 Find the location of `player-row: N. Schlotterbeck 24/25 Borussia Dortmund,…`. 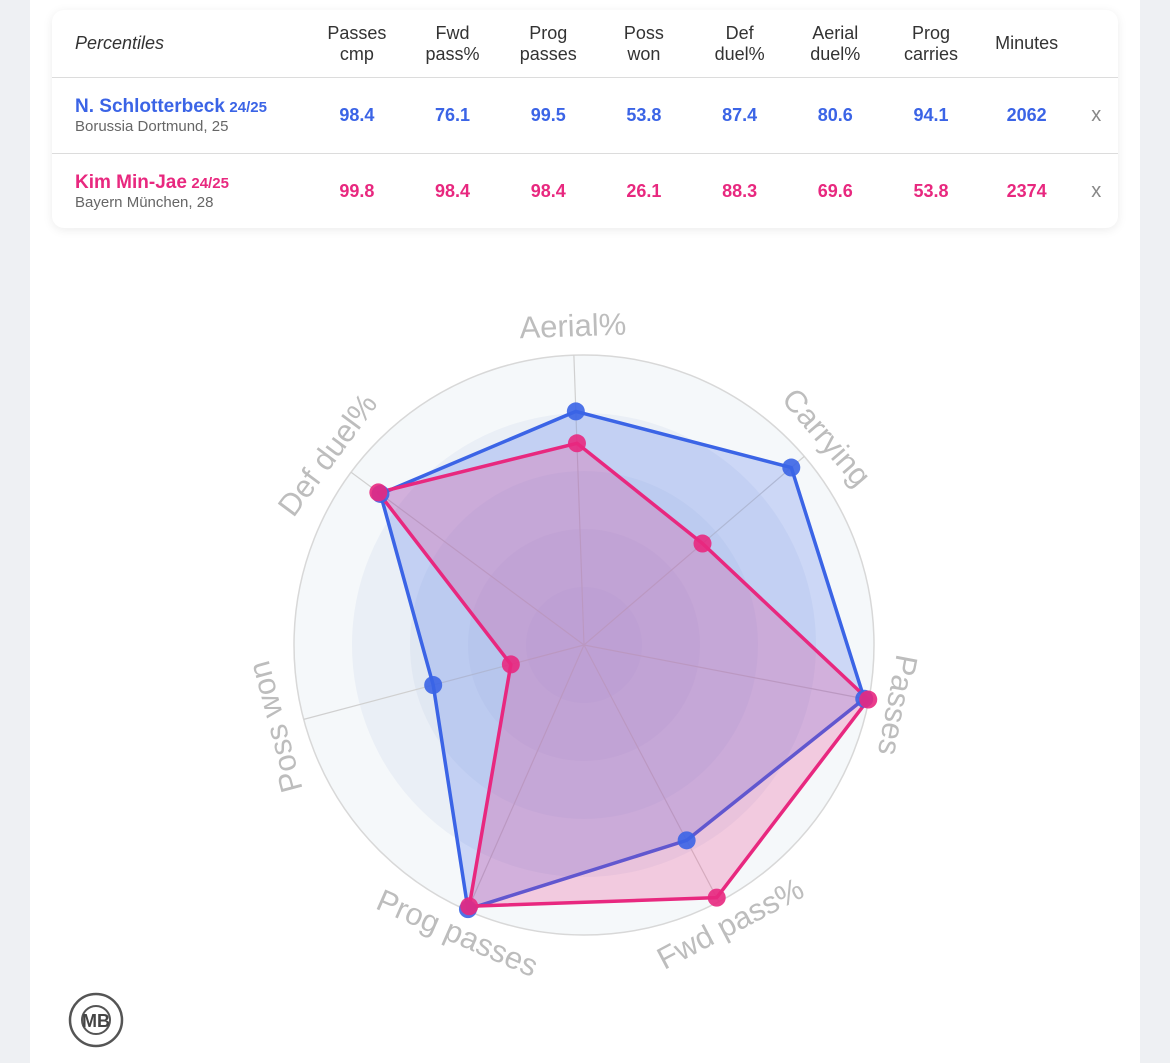

player-row: N. Schlotterbeck 24/25 Borussia Dortmund,… is located at coordinates (585, 115).